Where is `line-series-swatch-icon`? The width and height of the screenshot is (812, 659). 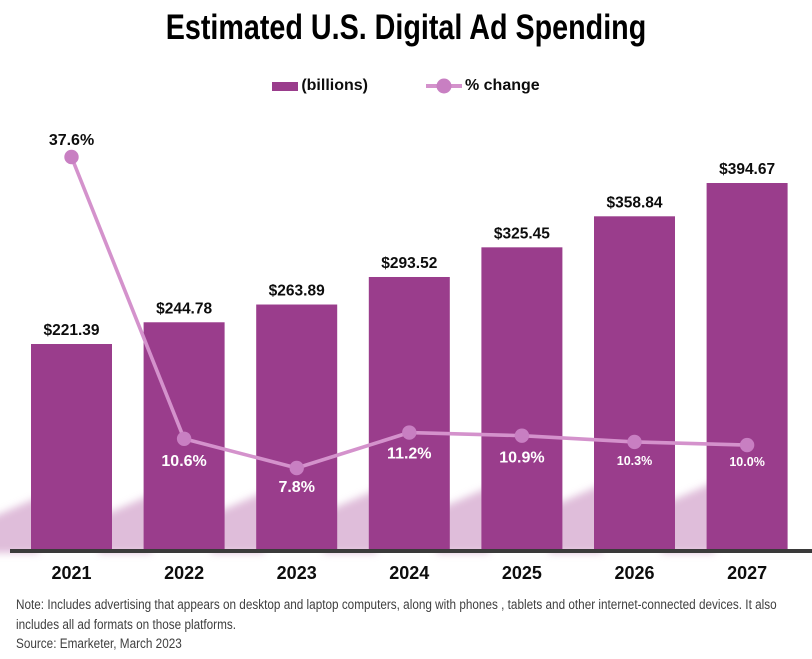
line-series-swatch-icon is located at coordinates (443, 86).